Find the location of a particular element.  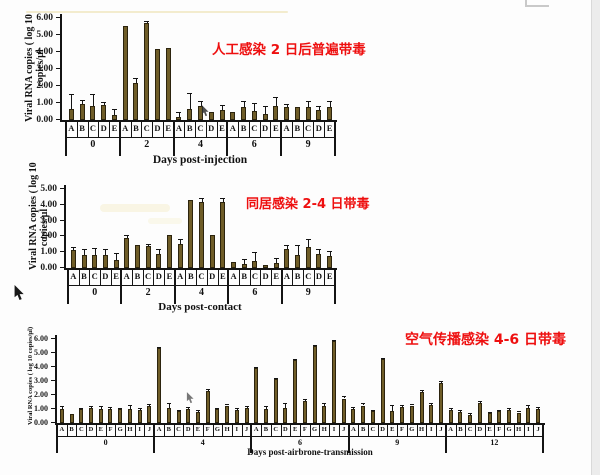

annotation-contact: 同居感染 2-4 日带毒 is located at coordinates (308, 204).